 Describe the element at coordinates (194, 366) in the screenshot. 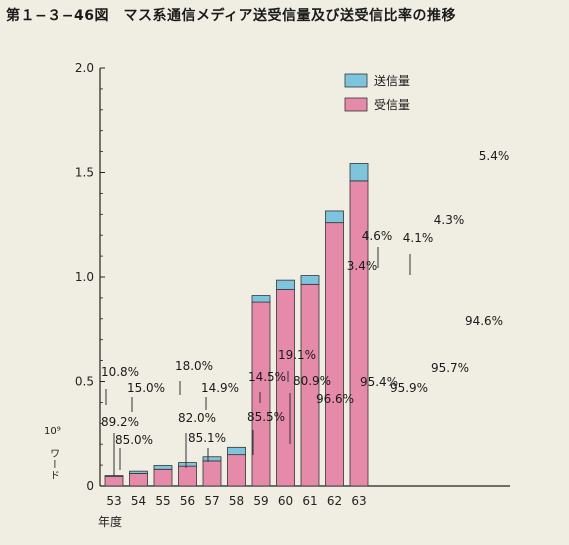

I see `send-pct-label-55: 18.0%` at that location.